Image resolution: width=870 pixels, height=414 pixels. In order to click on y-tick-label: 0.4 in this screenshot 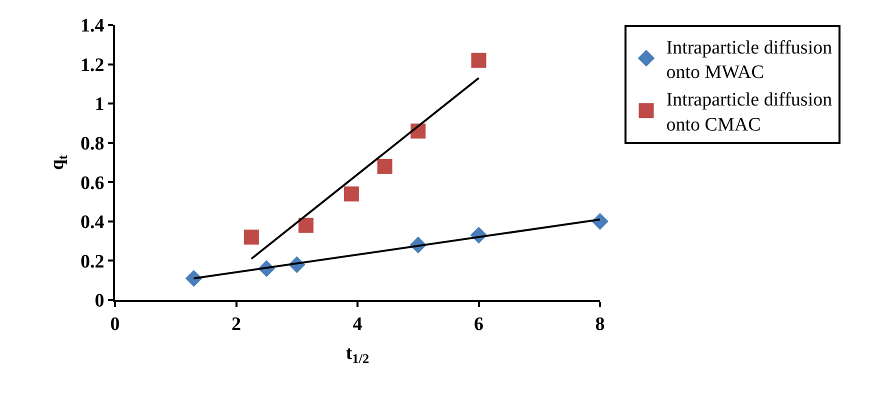, I will do `click(92, 223)`.